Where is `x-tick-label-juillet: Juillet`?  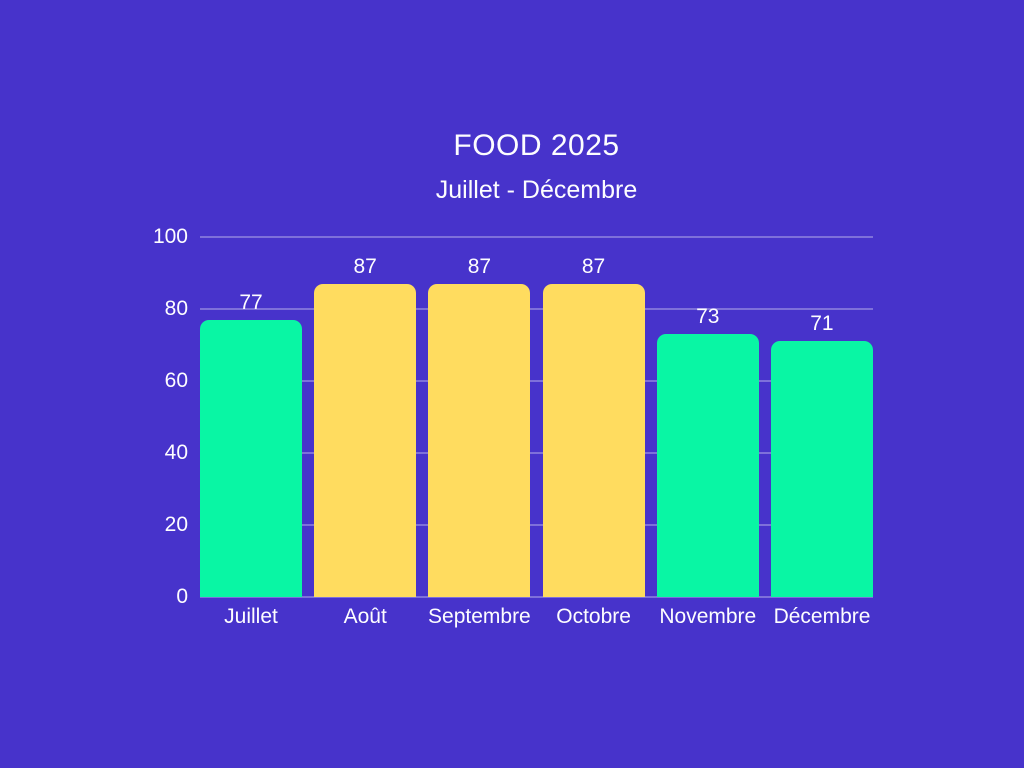 x-tick-label-juillet: Juillet is located at coordinates (251, 616).